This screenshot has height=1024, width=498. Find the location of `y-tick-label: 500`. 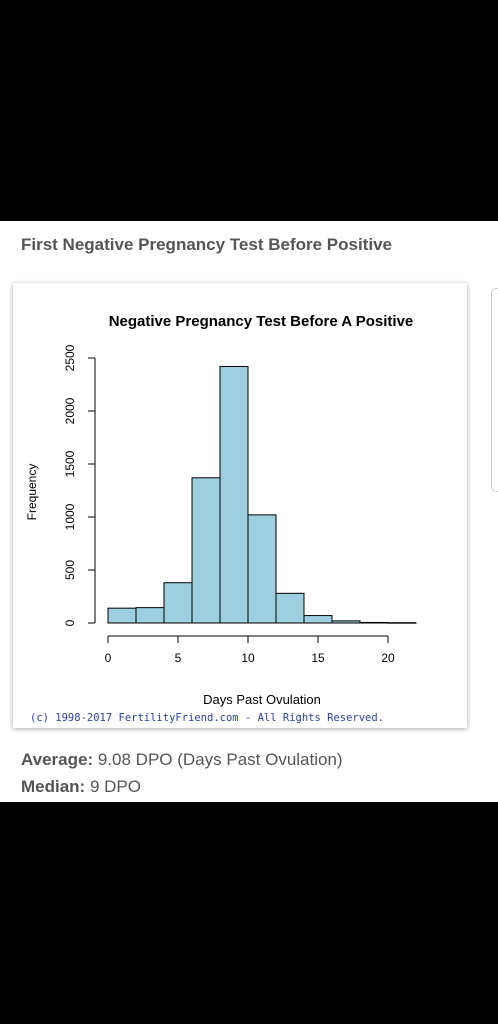

y-tick-label: 500 is located at coordinates (70, 570).